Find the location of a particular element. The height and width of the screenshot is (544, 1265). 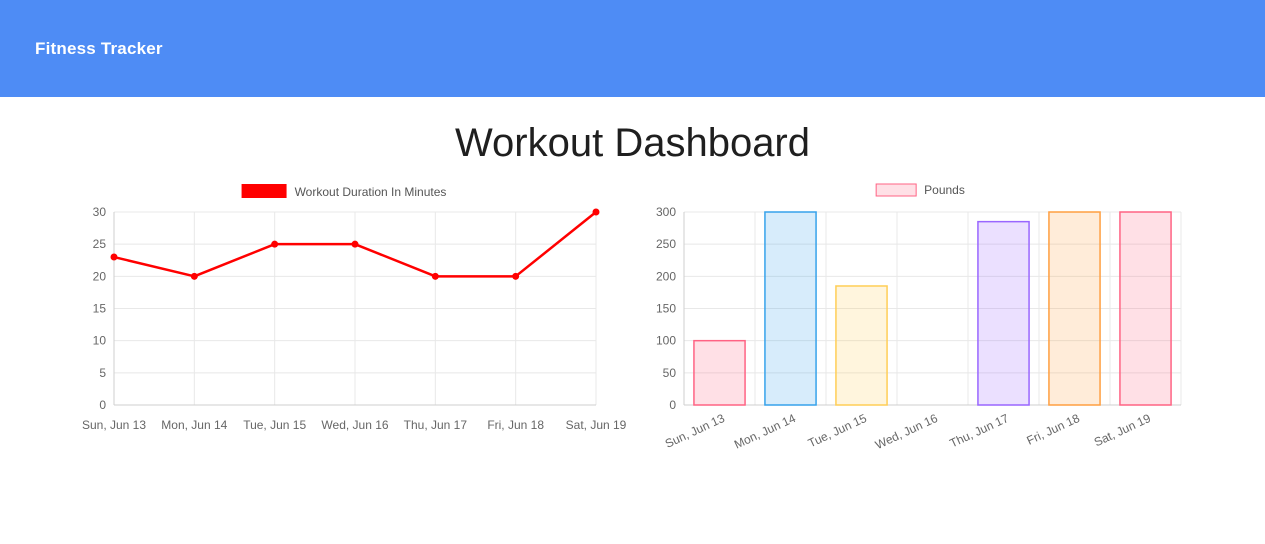

svg-text: 150 is located at coordinates (666, 309).